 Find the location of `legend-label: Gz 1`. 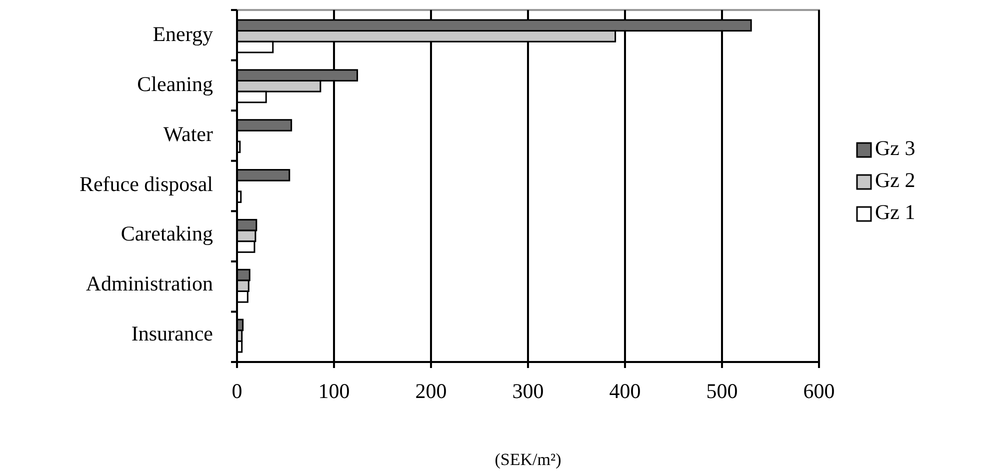

legend-label: Gz 1 is located at coordinates (895, 212).